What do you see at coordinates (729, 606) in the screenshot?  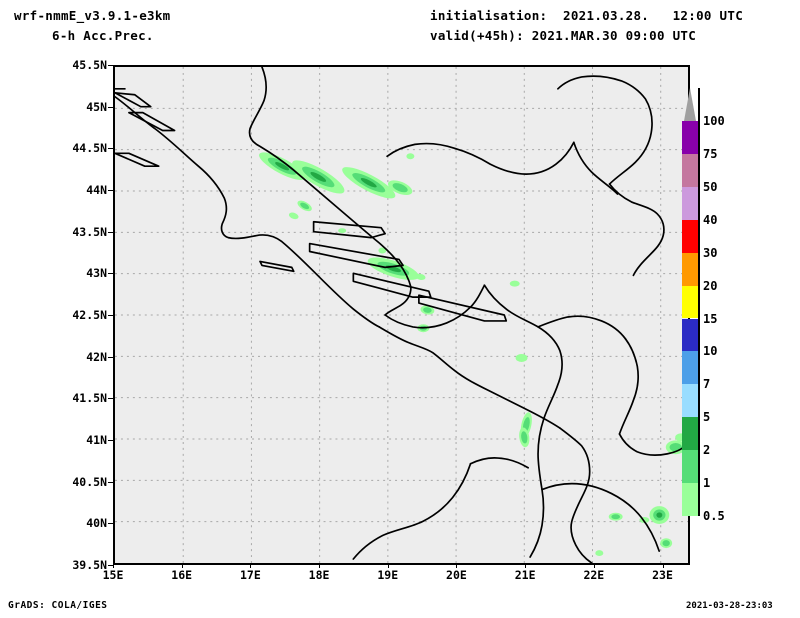 I see `plot-timestamp: 2021-03-28-23:03` at bounding box center [729, 606].